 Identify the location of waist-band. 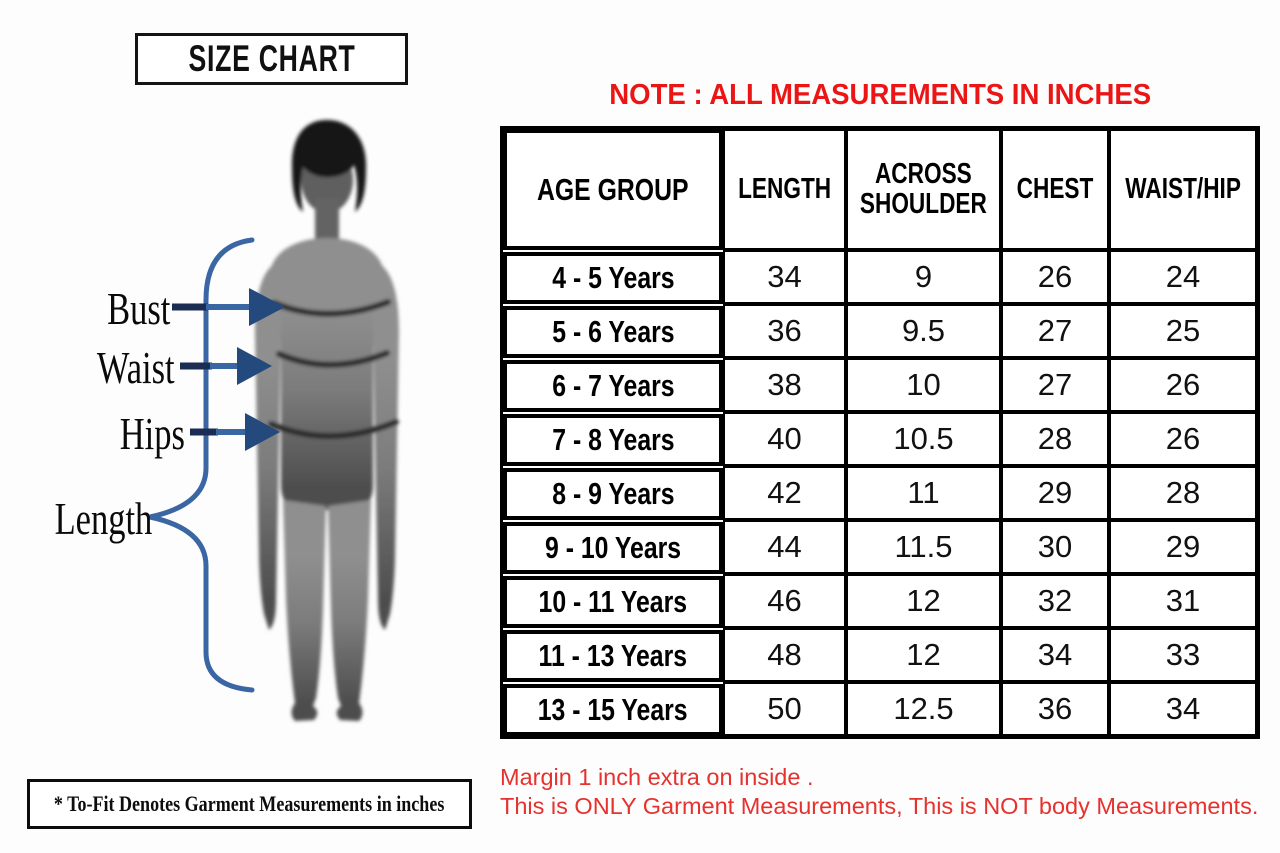
(333, 359).